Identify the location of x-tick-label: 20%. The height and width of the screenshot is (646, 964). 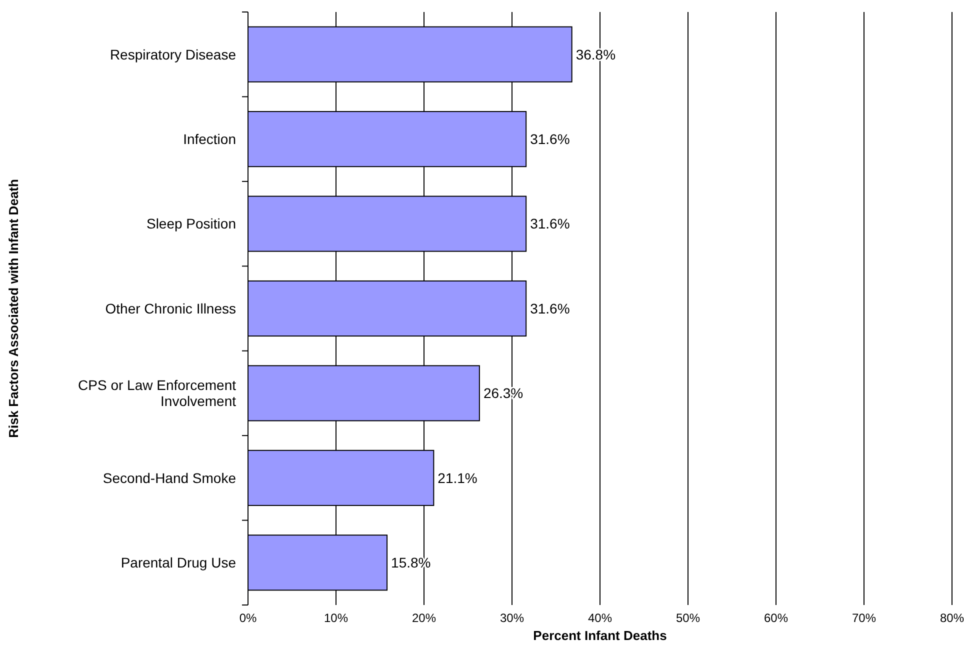
(424, 618).